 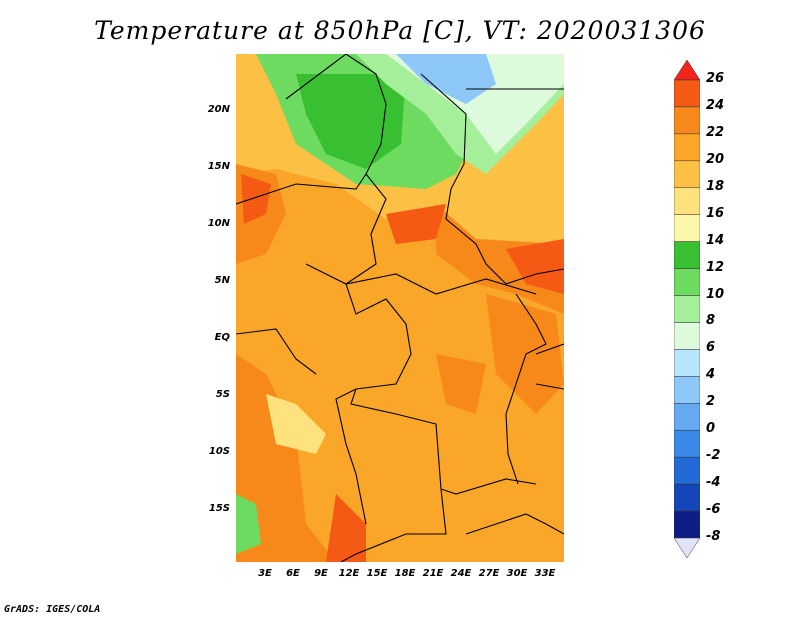 What do you see at coordinates (222, 337) in the screenshot?
I see `lat-label: EQ` at bounding box center [222, 337].